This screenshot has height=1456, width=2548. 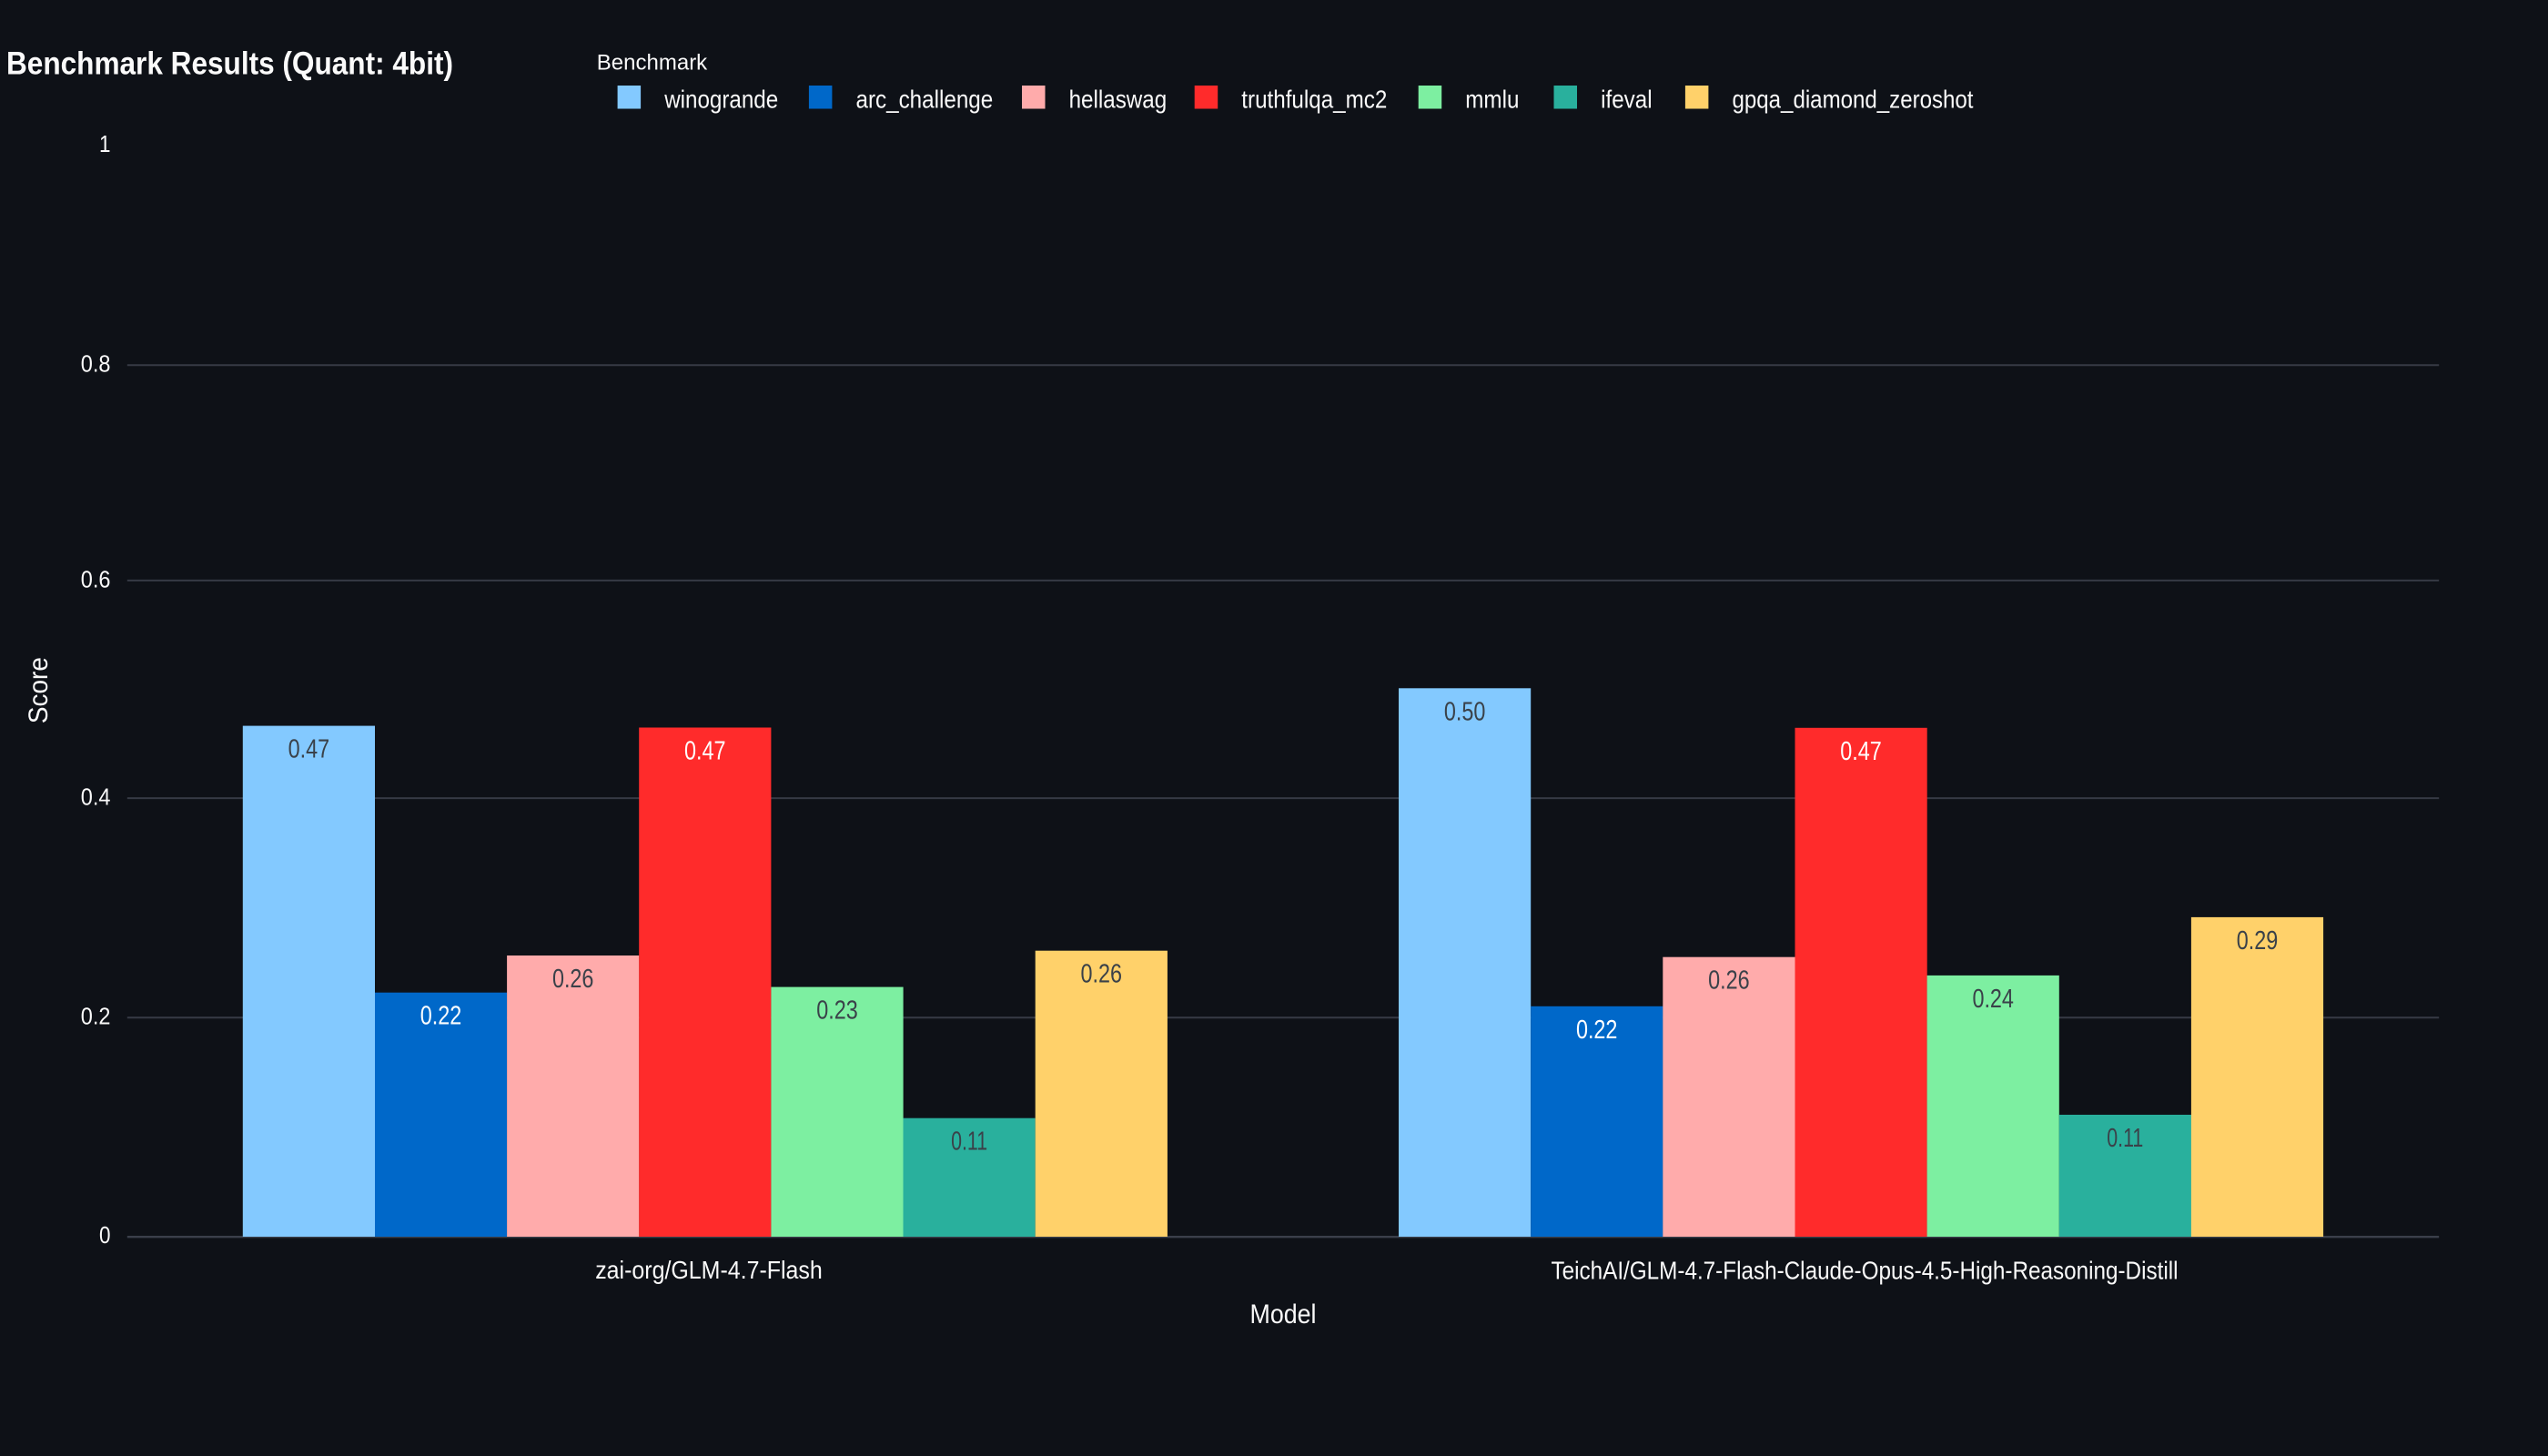 What do you see at coordinates (1854, 100) in the screenshot?
I see `svg-text: gpqa_diamond_zeroshot` at bounding box center [1854, 100].